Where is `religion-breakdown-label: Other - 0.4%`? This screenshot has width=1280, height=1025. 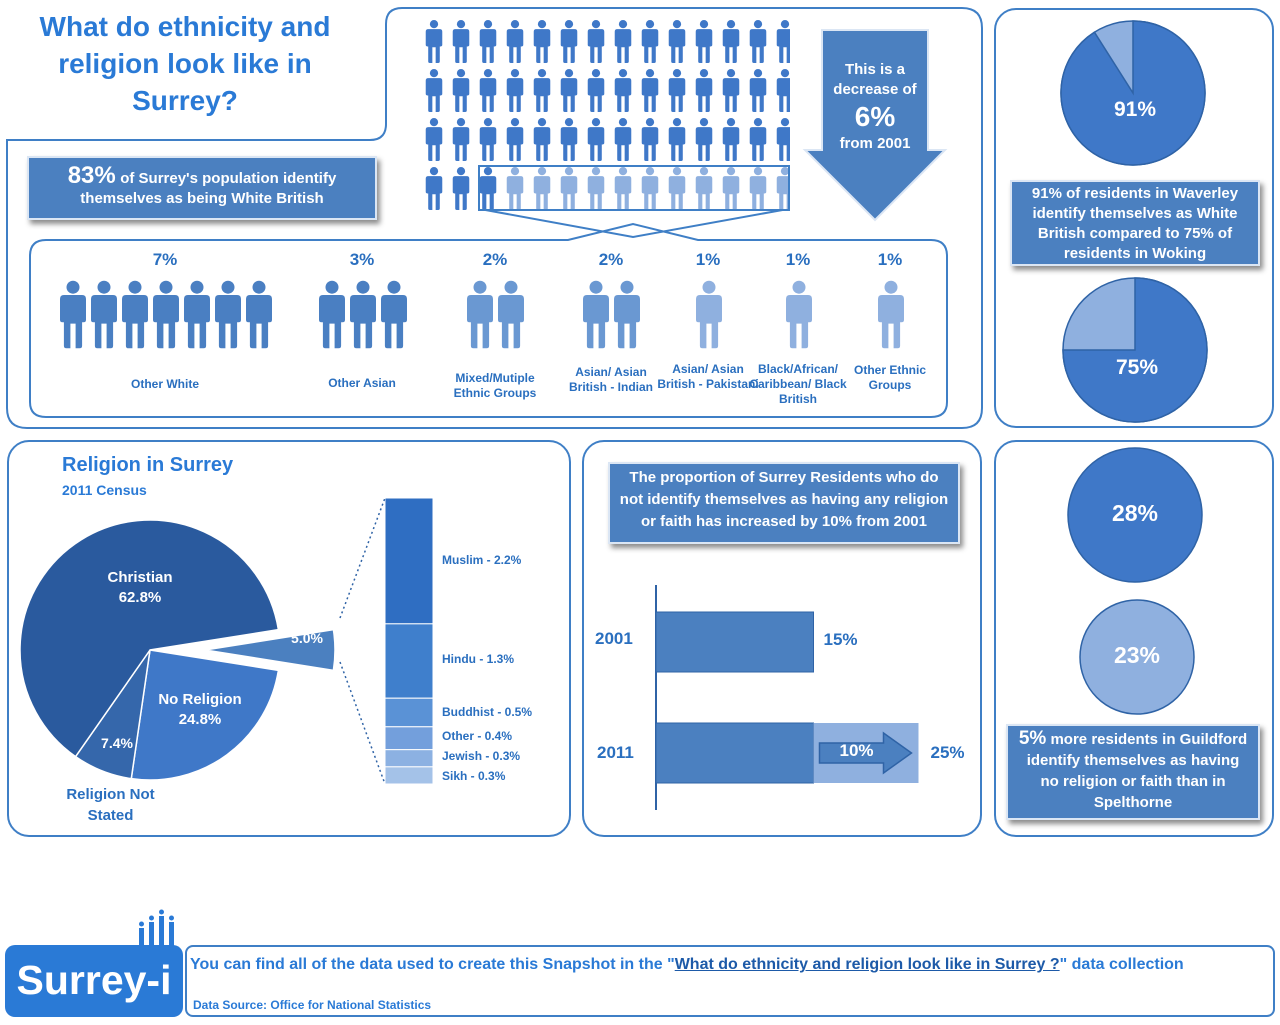
religion-breakdown-label: Other - 0.4% is located at coordinates (477, 736).